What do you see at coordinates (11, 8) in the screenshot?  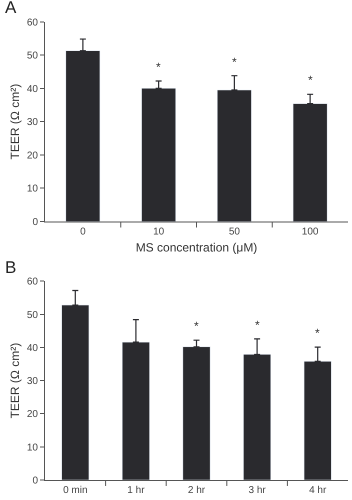 I see `chart-title: A` at bounding box center [11, 8].